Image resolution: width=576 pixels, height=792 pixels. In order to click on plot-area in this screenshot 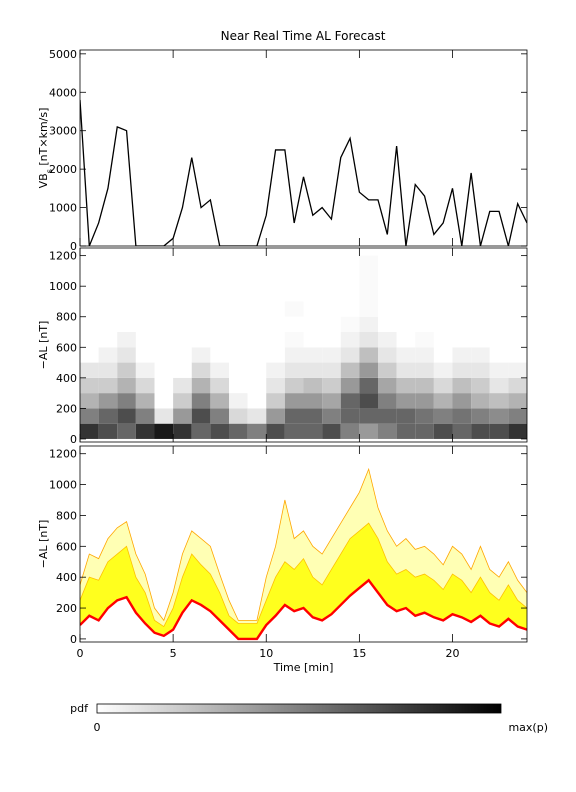, I will do `click(303, 172)`.